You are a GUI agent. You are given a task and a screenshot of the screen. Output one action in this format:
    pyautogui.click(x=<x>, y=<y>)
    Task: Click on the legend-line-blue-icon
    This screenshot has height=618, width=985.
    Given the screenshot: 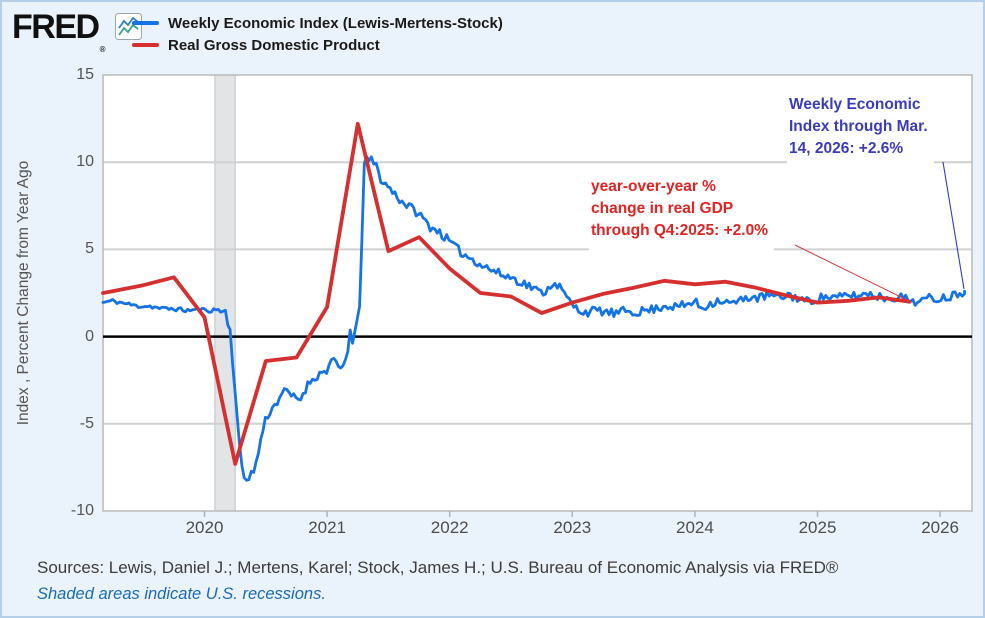 What is the action you would take?
    pyautogui.click(x=145, y=23)
    